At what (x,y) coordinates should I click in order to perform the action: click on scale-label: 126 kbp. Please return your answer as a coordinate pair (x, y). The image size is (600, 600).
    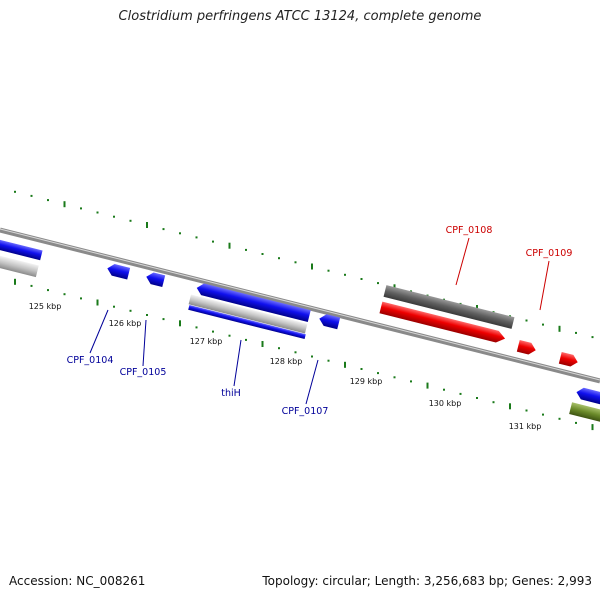
    Looking at the image, I should click on (125, 323).